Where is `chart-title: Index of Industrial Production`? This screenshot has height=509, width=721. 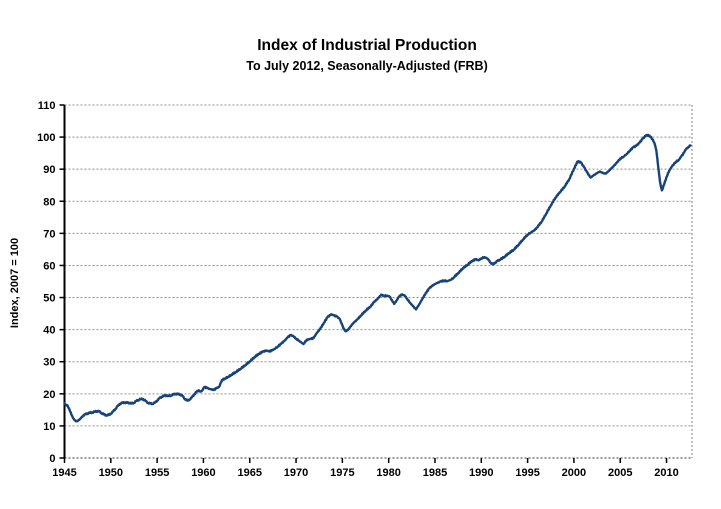
chart-title: Index of Industrial Production is located at coordinates (367, 45).